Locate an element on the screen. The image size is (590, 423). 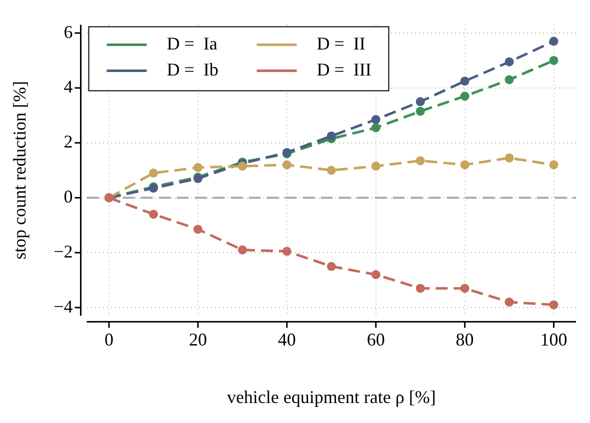
y-tick-label: 2 is located at coordinates (68, 142).